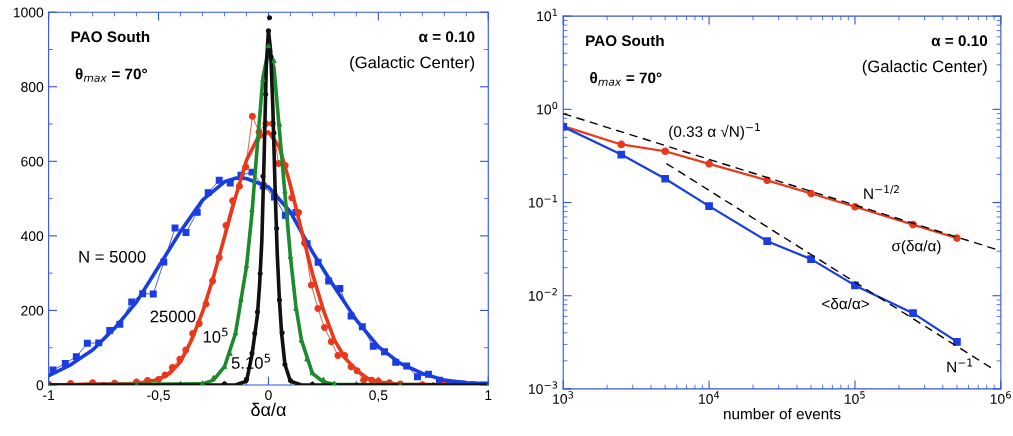 The image size is (1013, 436). Describe the element at coordinates (543, 387) in the screenshot. I see `y-tick-label: 10$^{−3}$` at that location.